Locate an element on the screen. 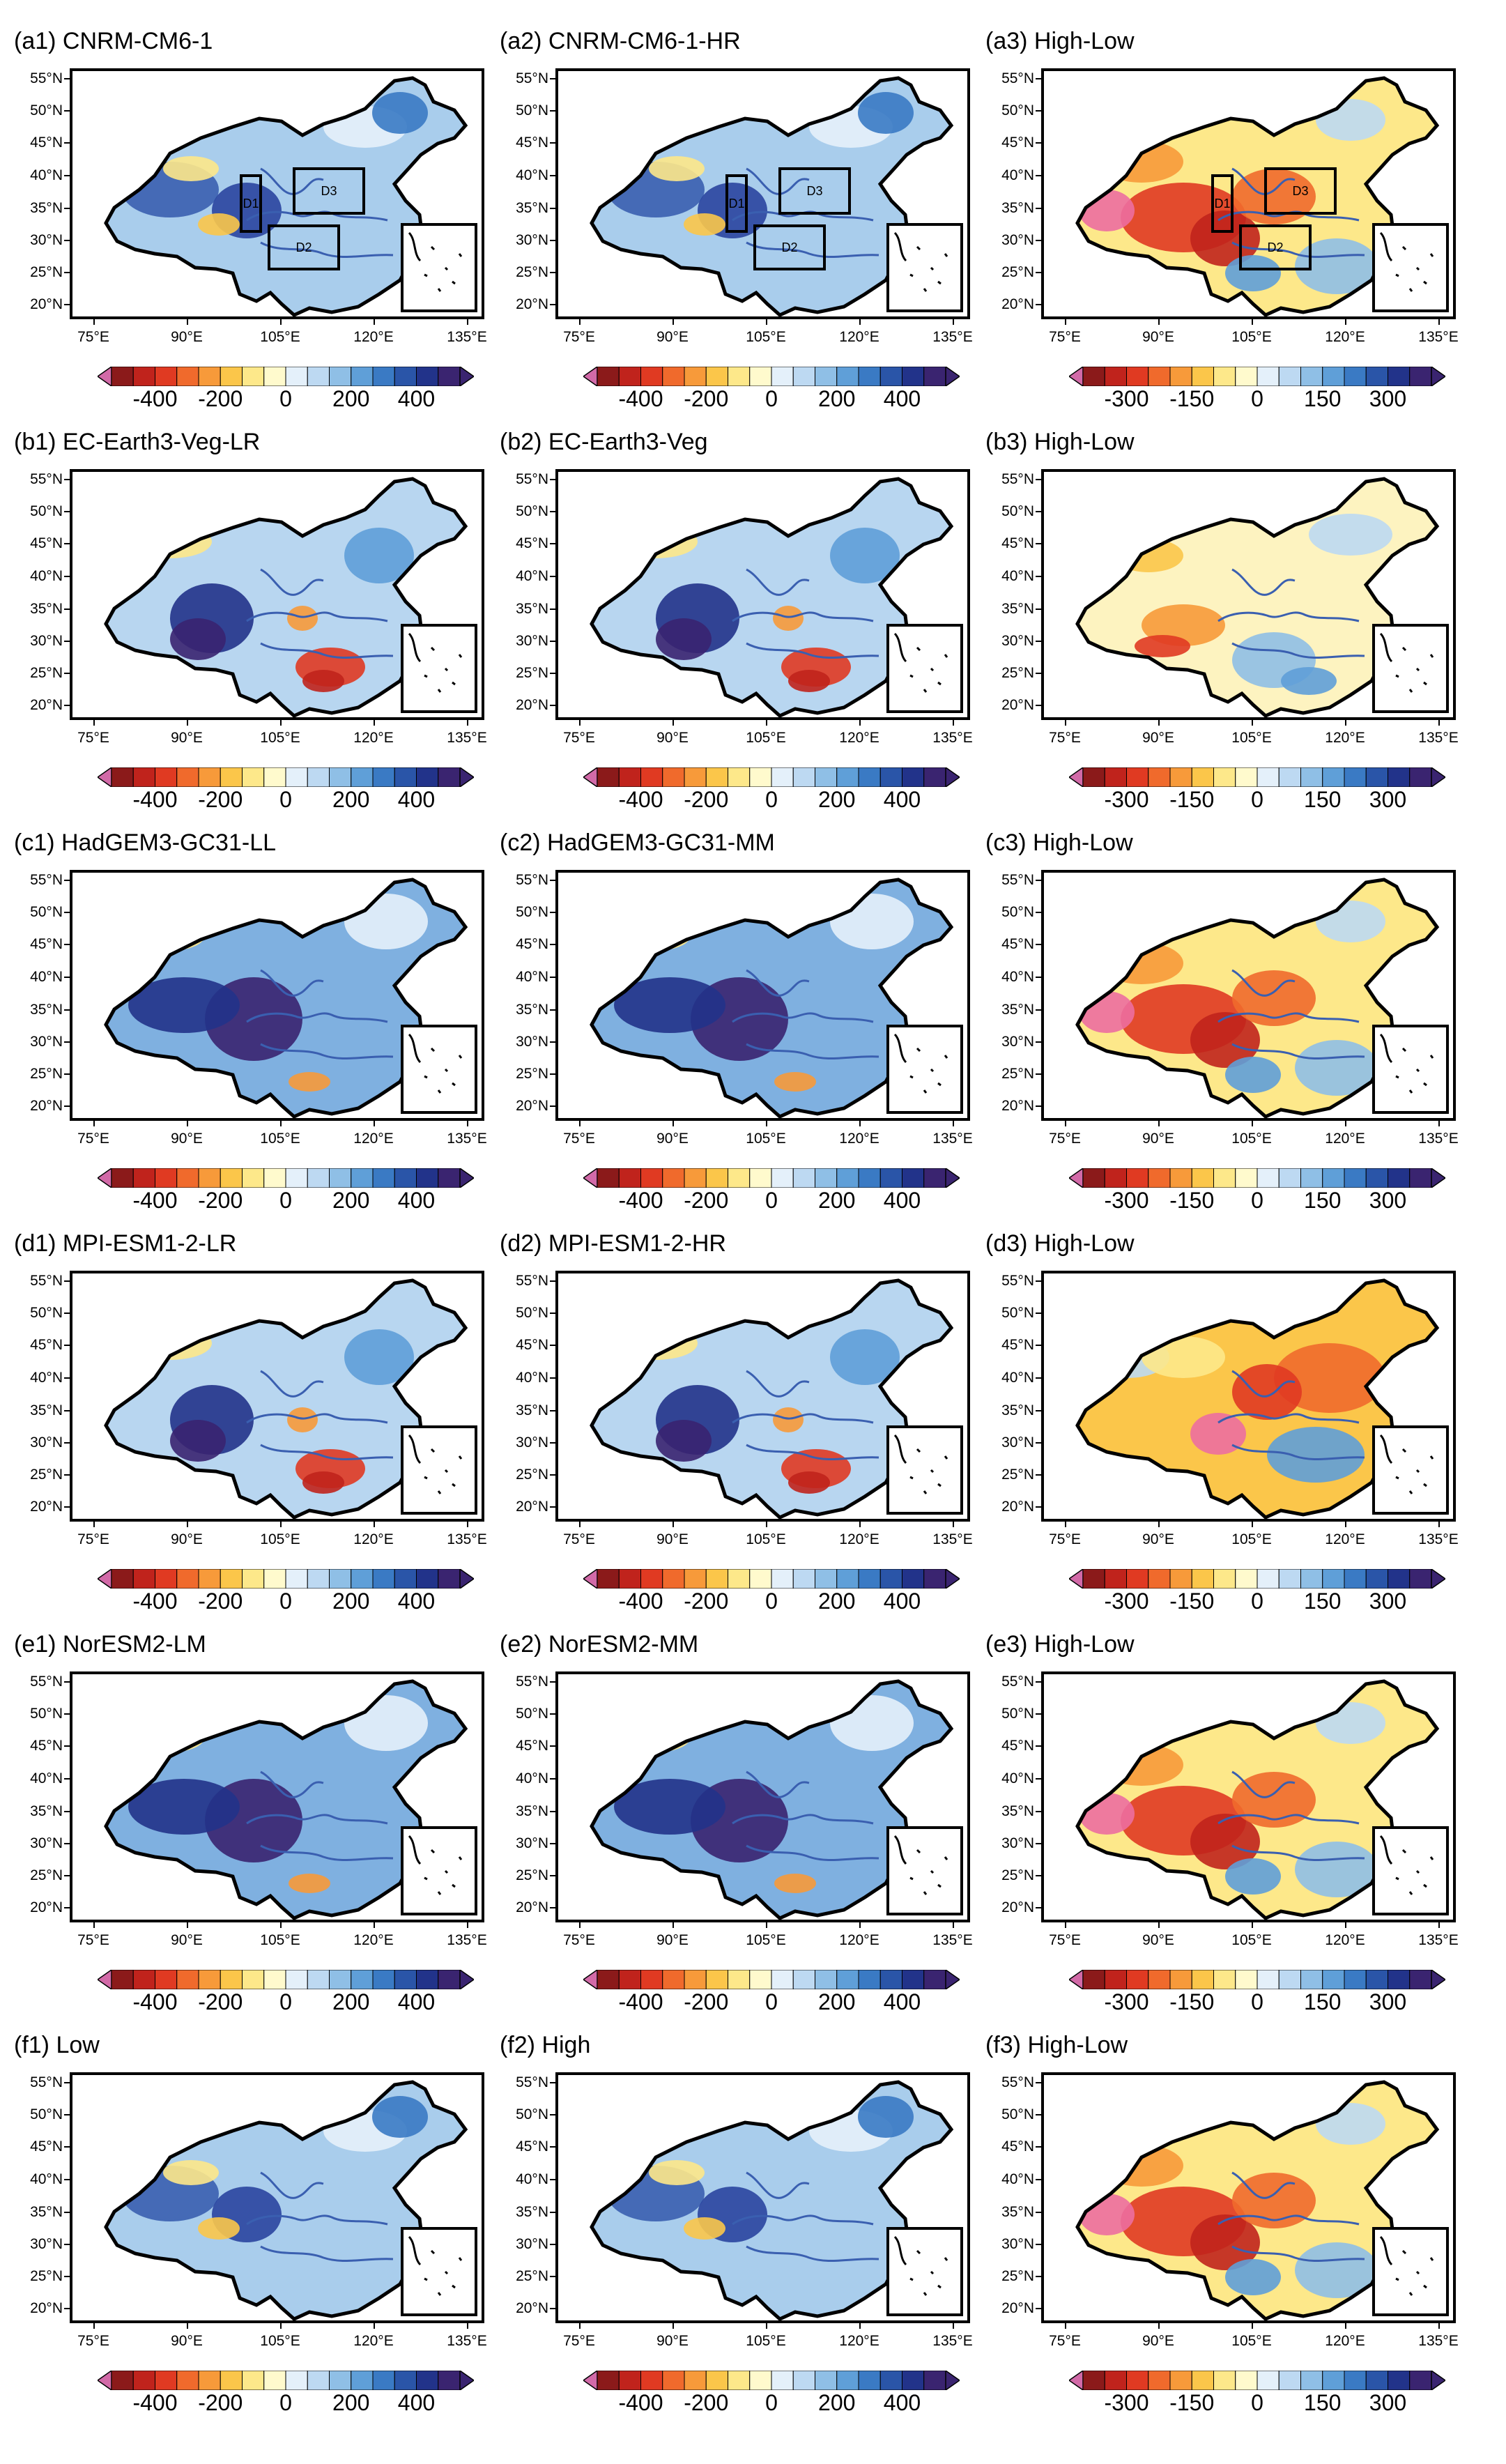 The width and height of the screenshot is (1506, 2464). colorbar-label: 200 is located at coordinates (837, 398).